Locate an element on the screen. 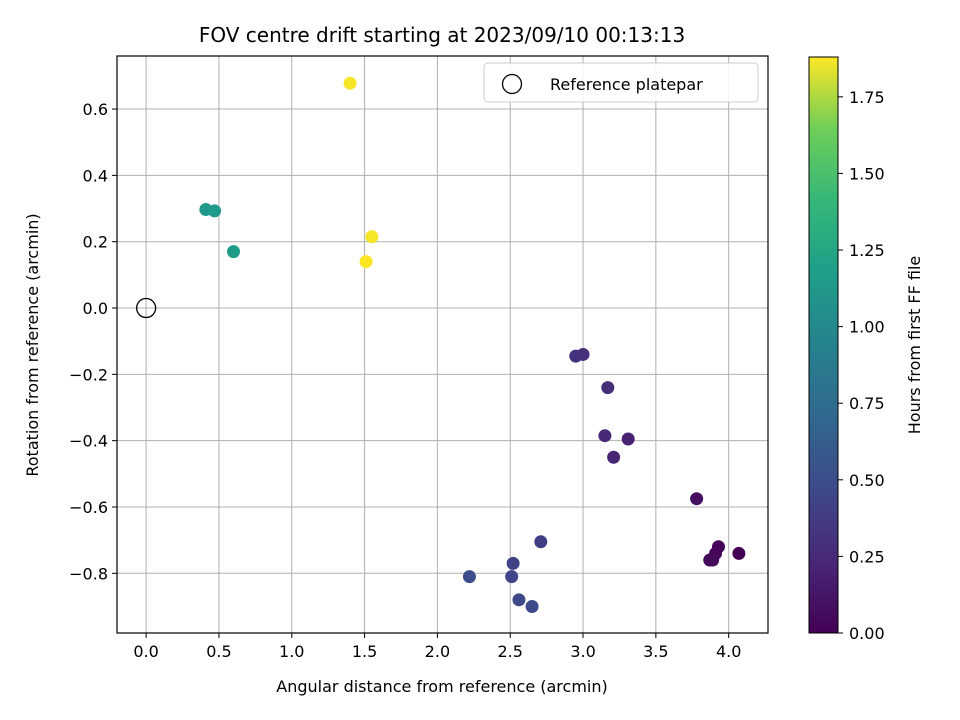  x-tick-label: 4.0 is located at coordinates (728, 651).